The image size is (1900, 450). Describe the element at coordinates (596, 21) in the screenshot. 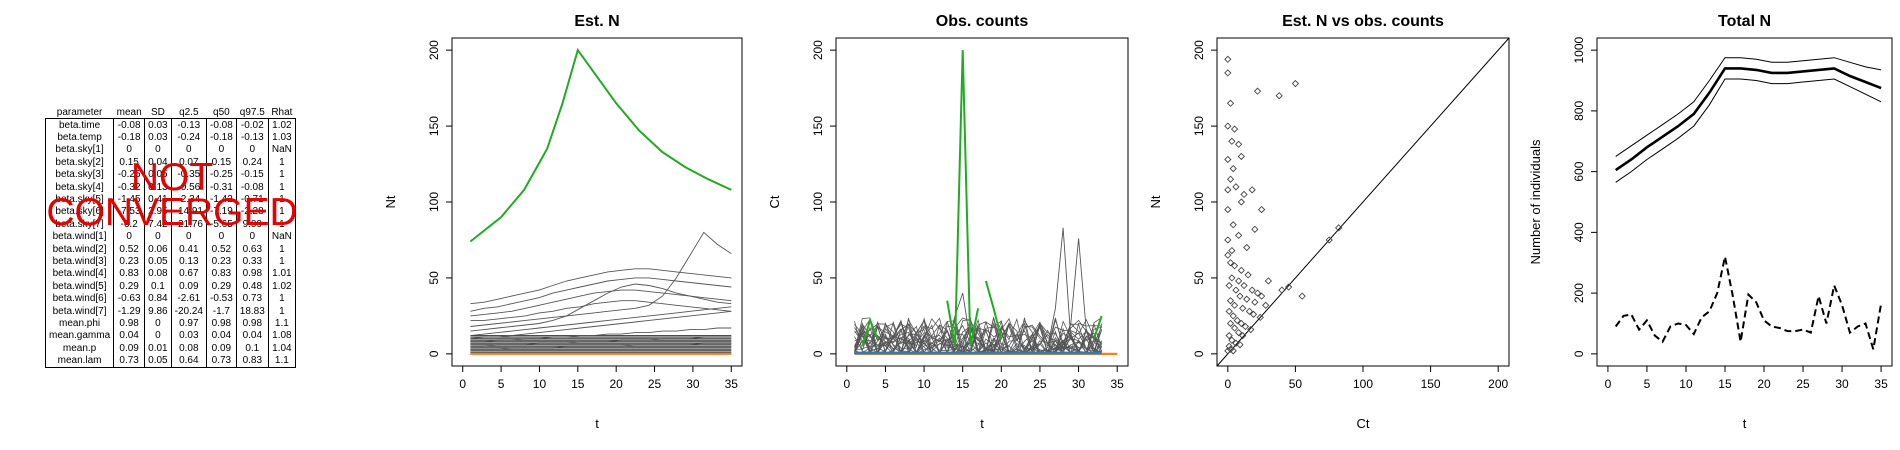

I see `plot-title: Est. N` at that location.